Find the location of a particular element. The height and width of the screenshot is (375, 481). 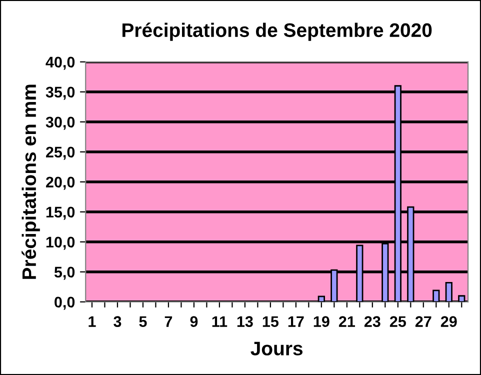

x-tick-label: 7 is located at coordinates (168, 321).